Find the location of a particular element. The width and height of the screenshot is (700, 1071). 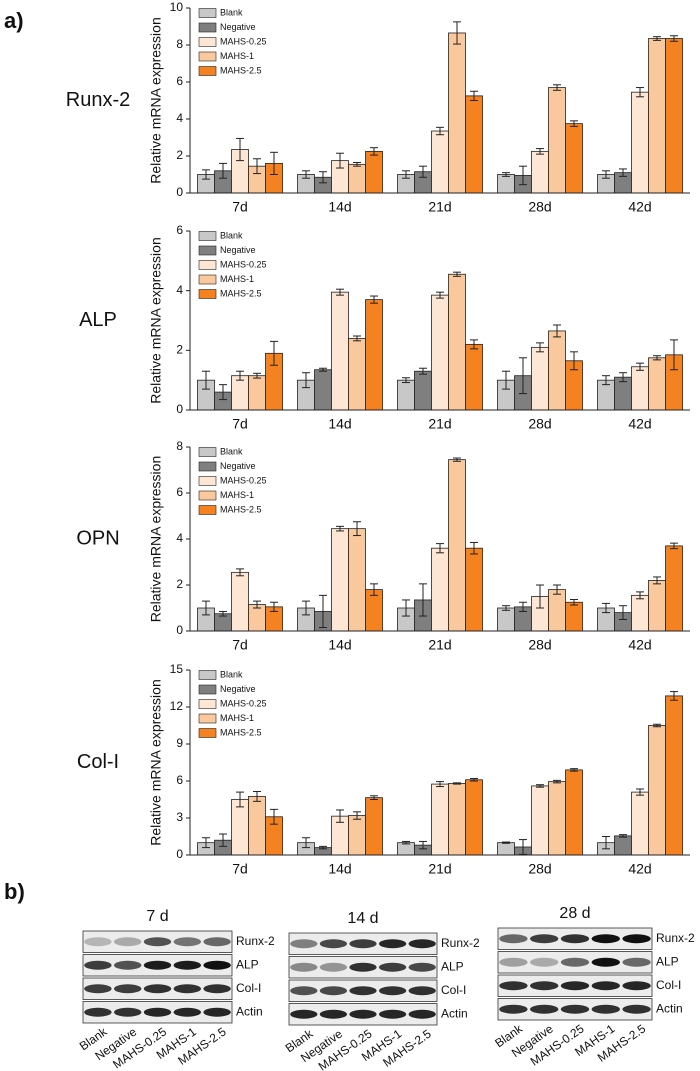

y-tick-label: 6 is located at coordinates (179, 780).